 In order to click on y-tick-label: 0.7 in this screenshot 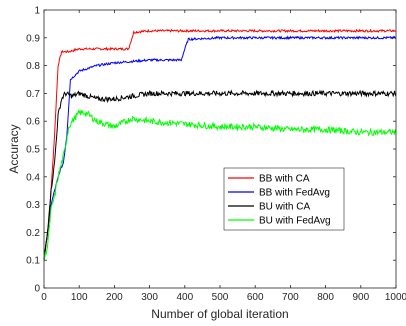, I will do `click(33, 94)`.